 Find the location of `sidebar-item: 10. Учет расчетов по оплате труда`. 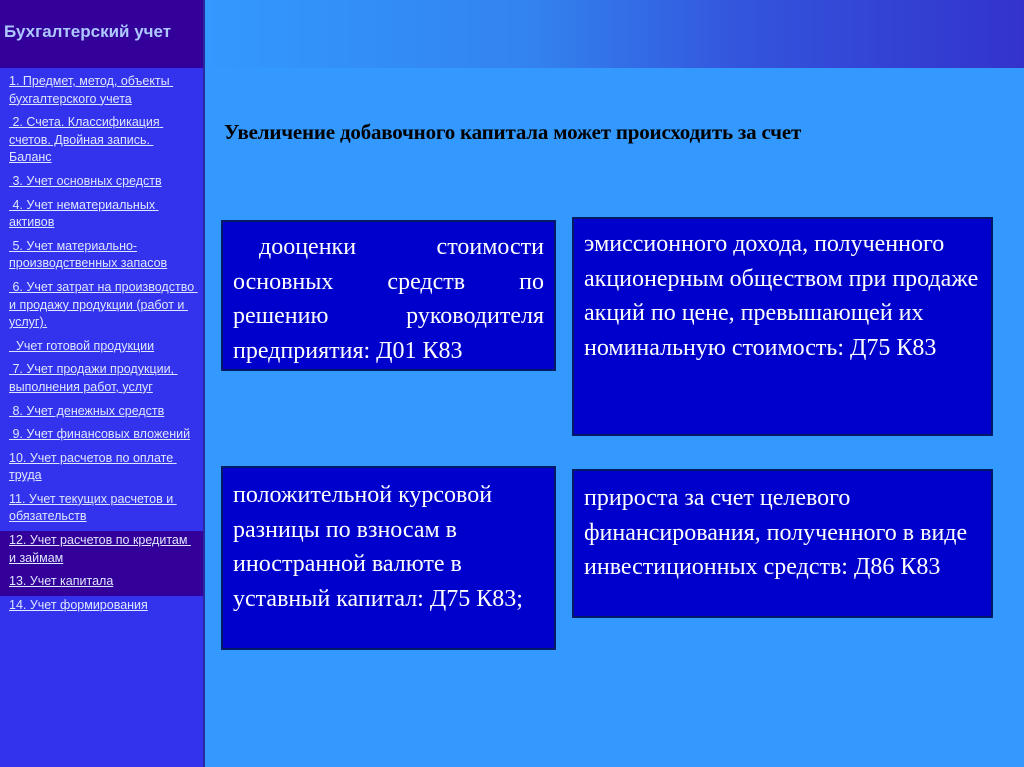

sidebar-item: 10. Учет расчетов по оплате труда is located at coordinates (93, 466).